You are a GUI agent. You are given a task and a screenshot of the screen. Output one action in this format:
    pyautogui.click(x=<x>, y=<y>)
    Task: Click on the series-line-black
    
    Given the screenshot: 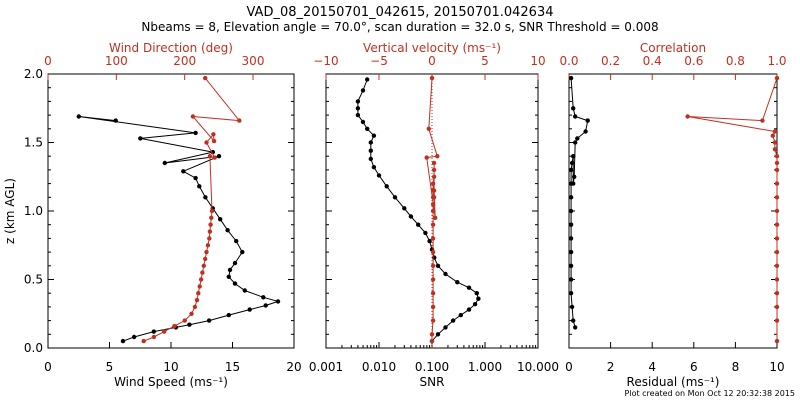 What is the action you would take?
    pyautogui.click(x=179, y=229)
    